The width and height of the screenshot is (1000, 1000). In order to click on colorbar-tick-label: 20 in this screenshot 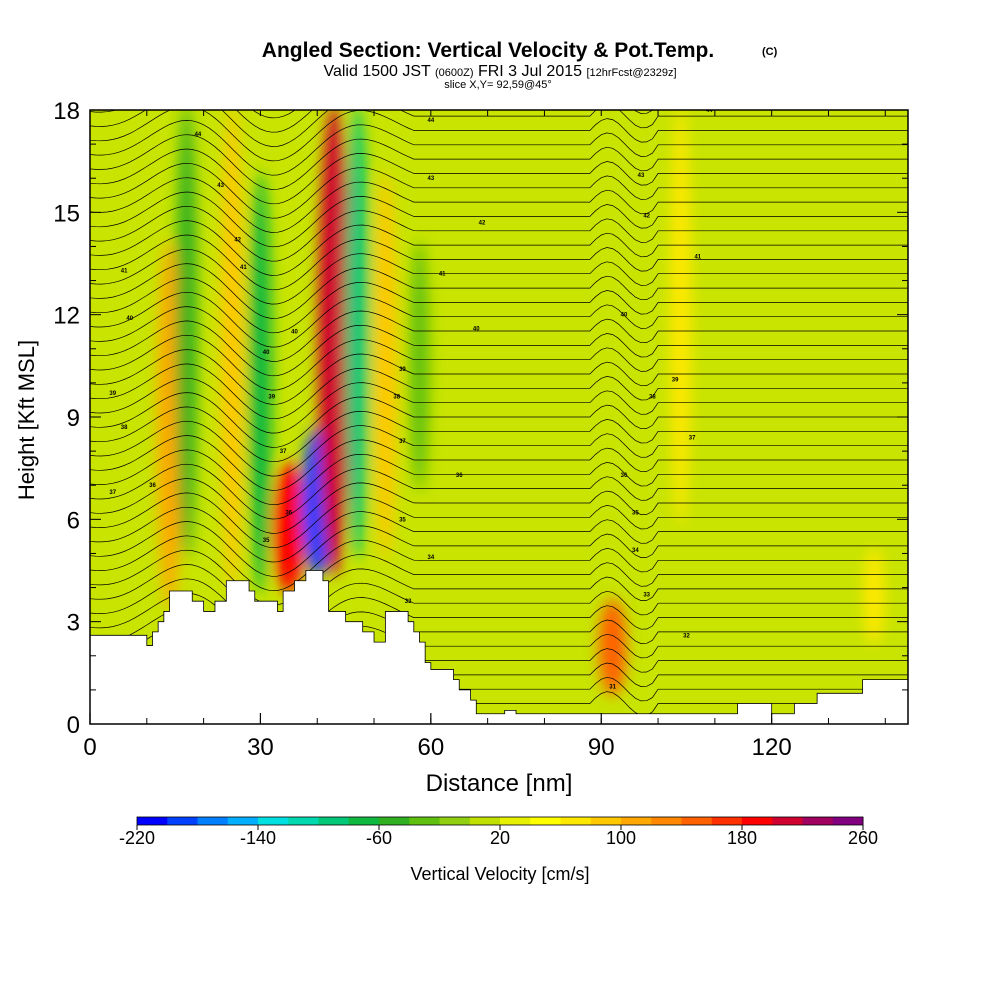, I will do `click(500, 838)`.